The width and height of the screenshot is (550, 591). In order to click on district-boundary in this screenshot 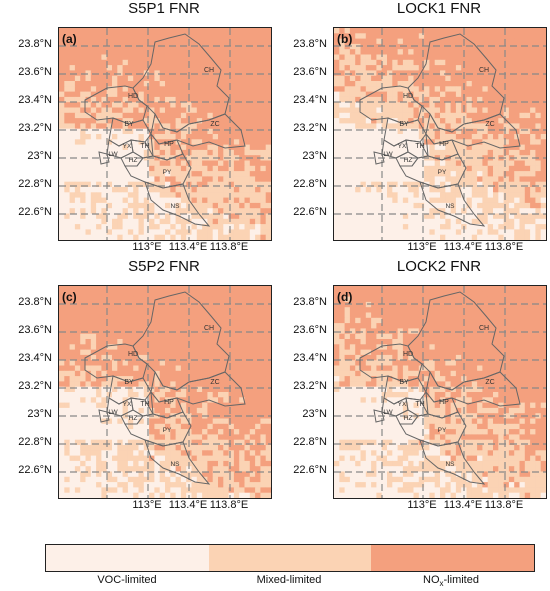, I will do `click(177, 462)`.